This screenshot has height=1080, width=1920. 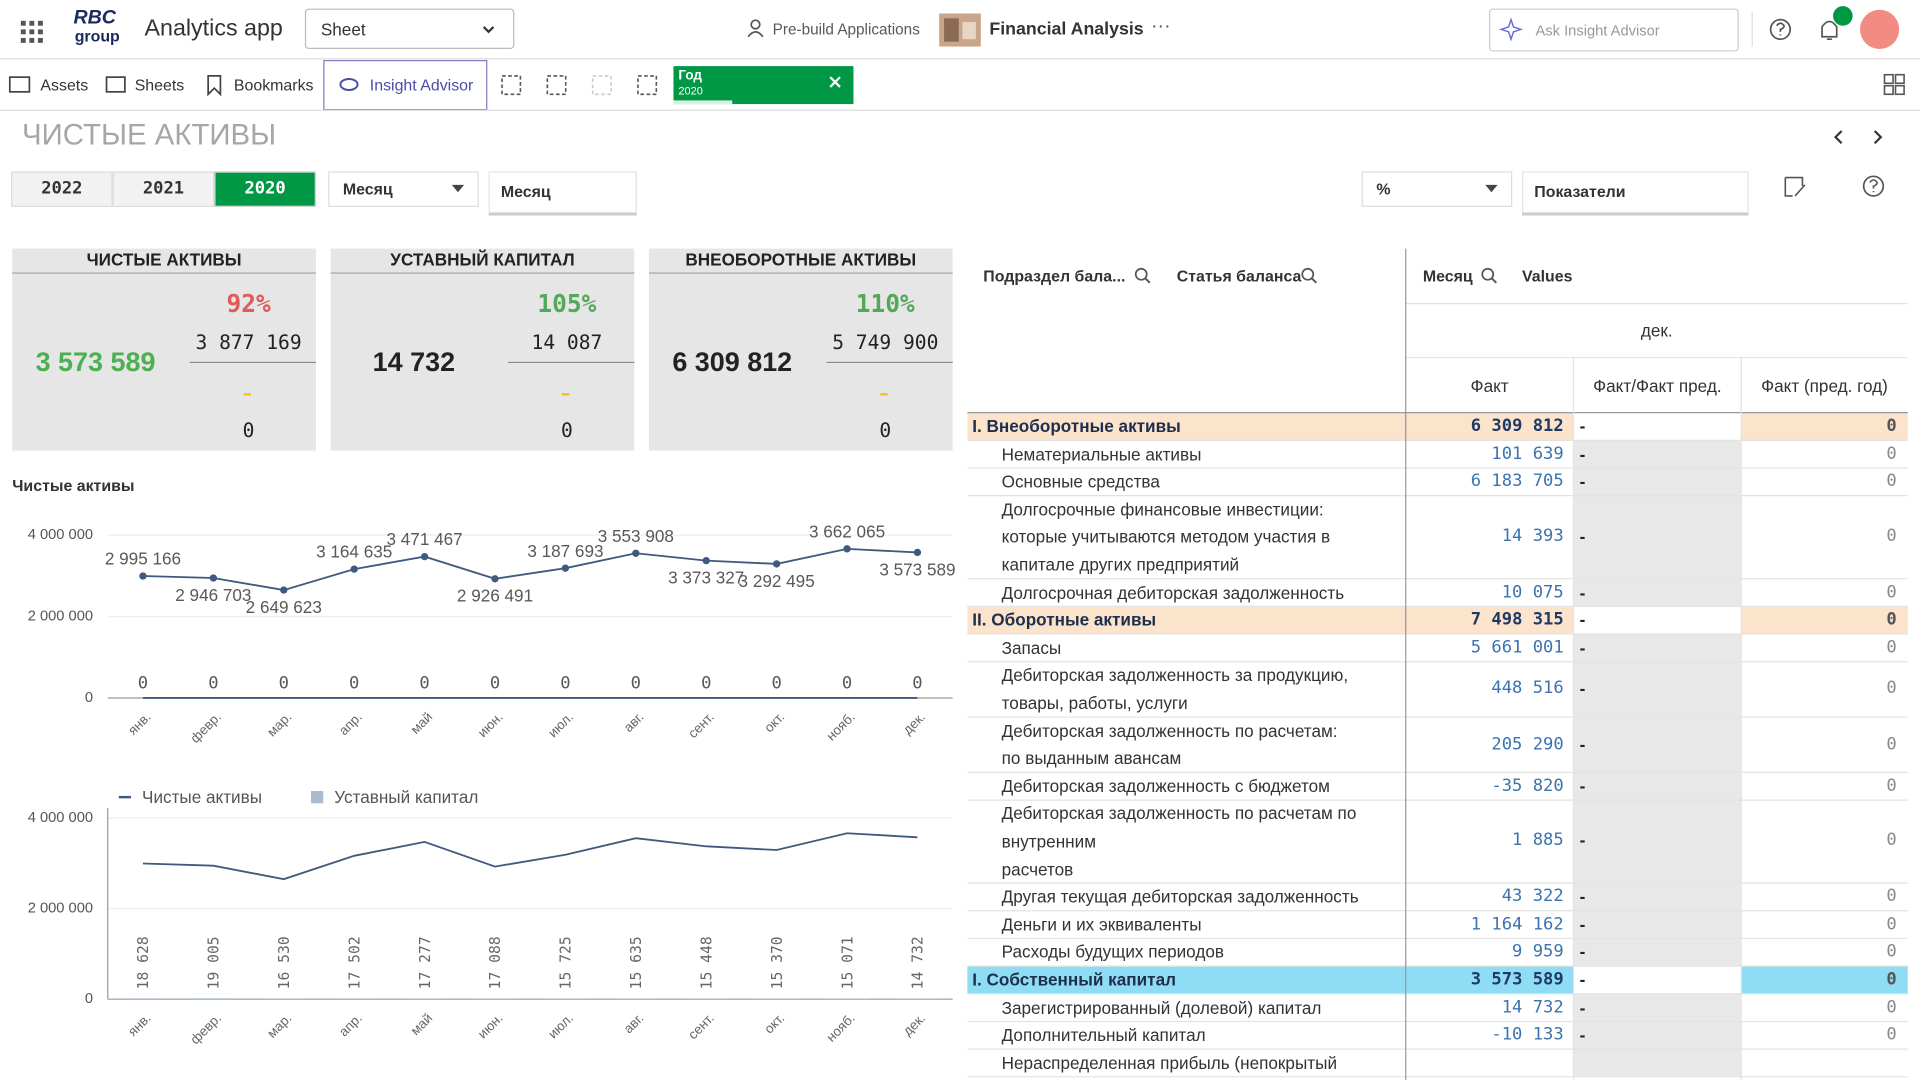 I want to click on x-tick-label: апр., so click(x=350, y=1024).